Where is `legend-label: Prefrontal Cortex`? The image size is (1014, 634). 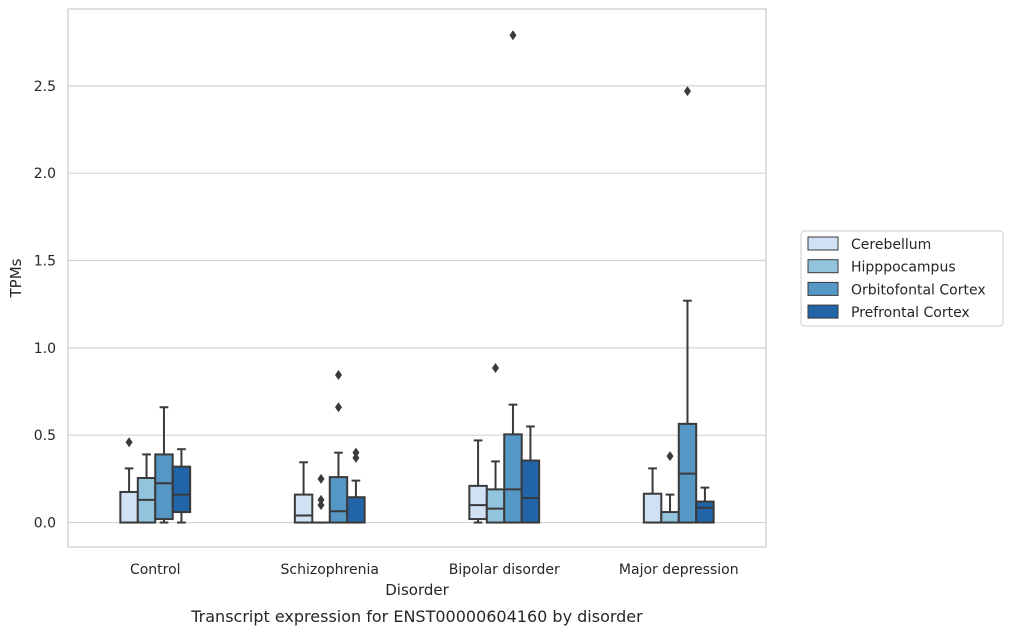
legend-label: Prefrontal Cortex is located at coordinates (910, 313).